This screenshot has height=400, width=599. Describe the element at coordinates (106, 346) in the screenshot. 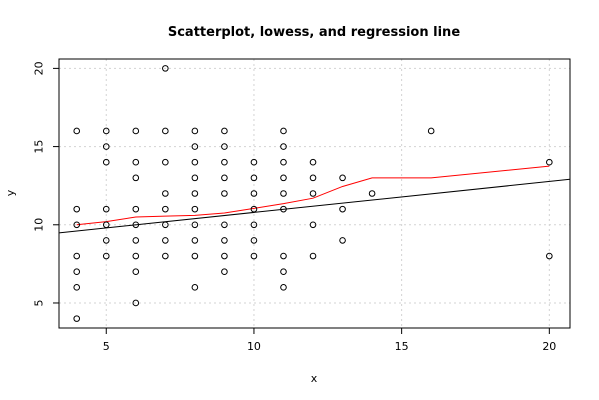

I see `x-tick-label: 5` at that location.